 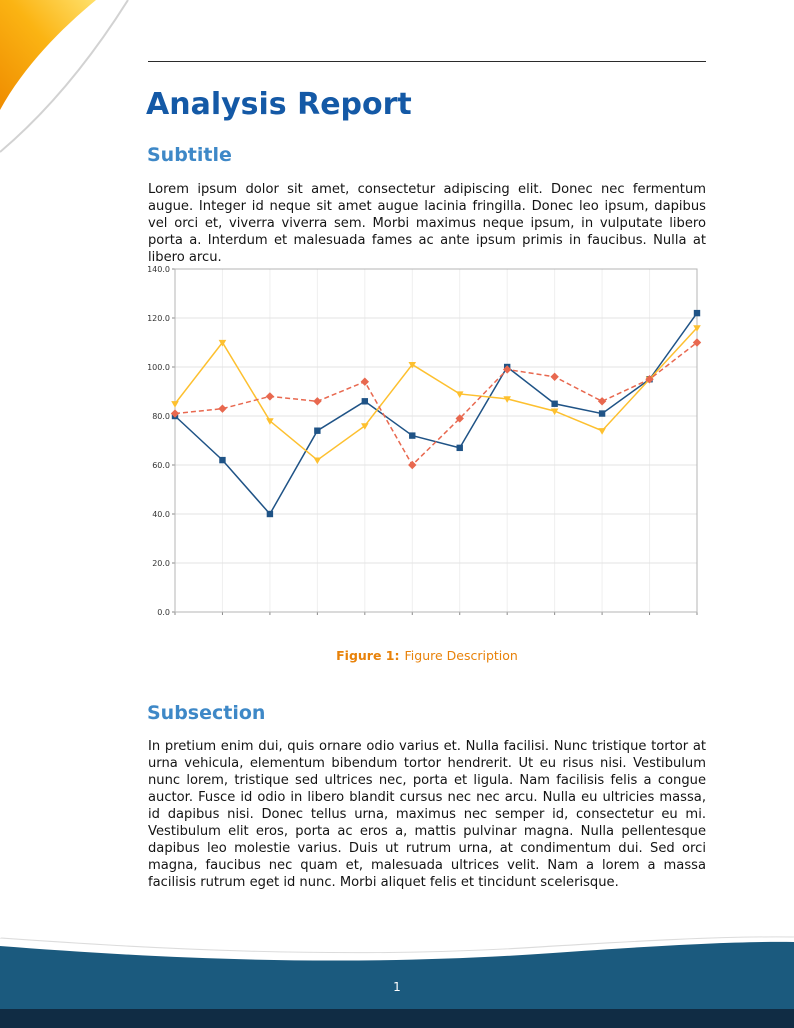 What do you see at coordinates (161, 465) in the screenshot?
I see `svg-text: 60.0` at bounding box center [161, 465].